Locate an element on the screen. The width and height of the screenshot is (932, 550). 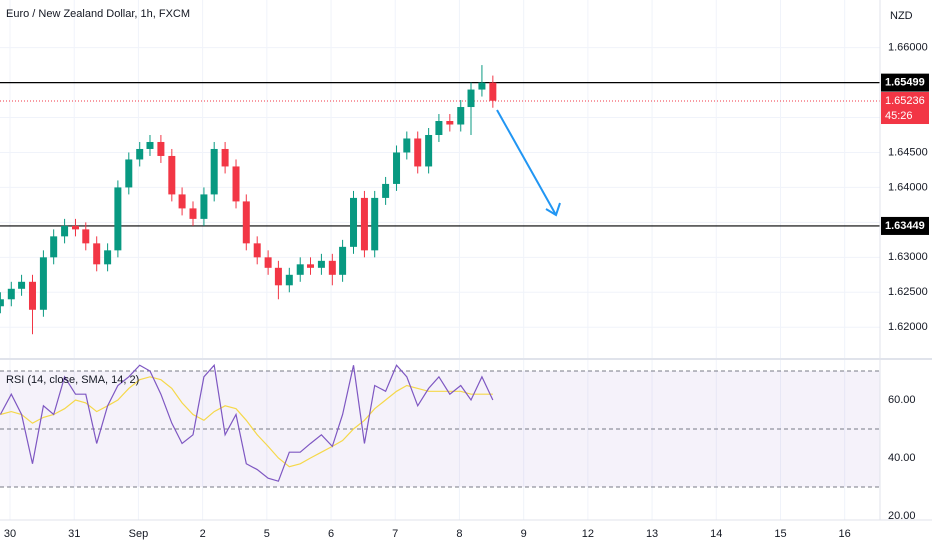
x-tick-label: Sep is located at coordinates (139, 534).